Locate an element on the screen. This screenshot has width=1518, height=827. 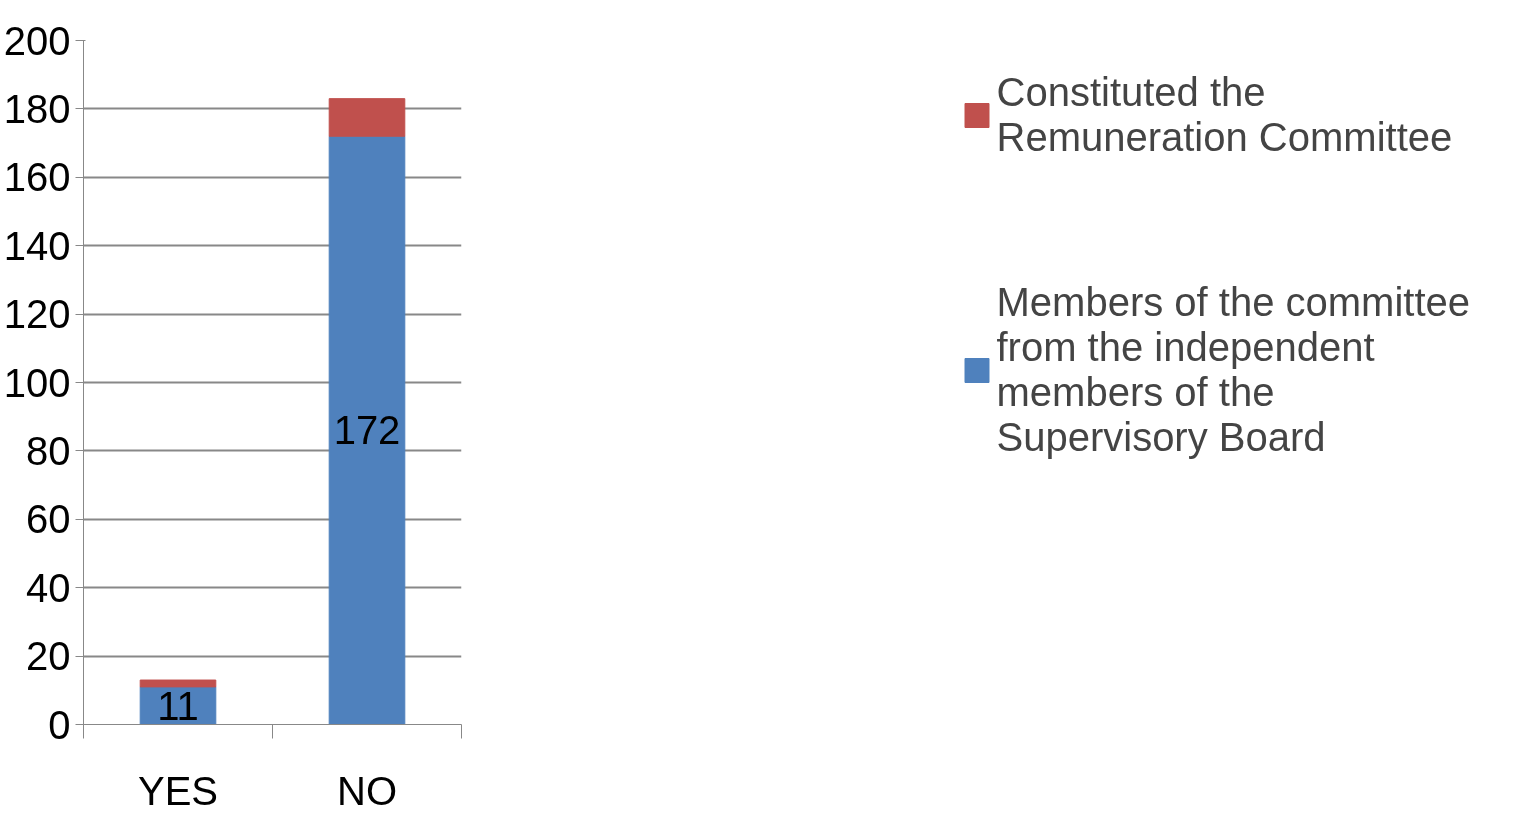
y-tick-label: 80 is located at coordinates (48, 450).